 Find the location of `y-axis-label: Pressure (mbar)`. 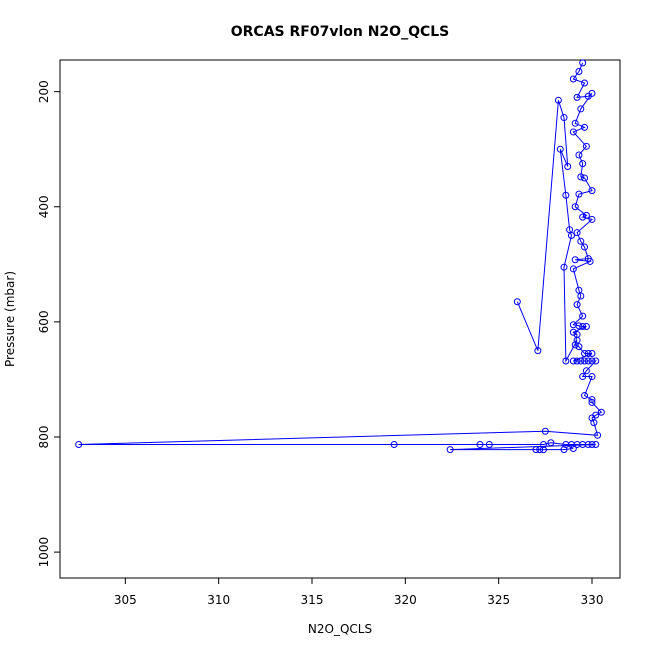

y-axis-label: Pressure (mbar) is located at coordinates (10, 319).